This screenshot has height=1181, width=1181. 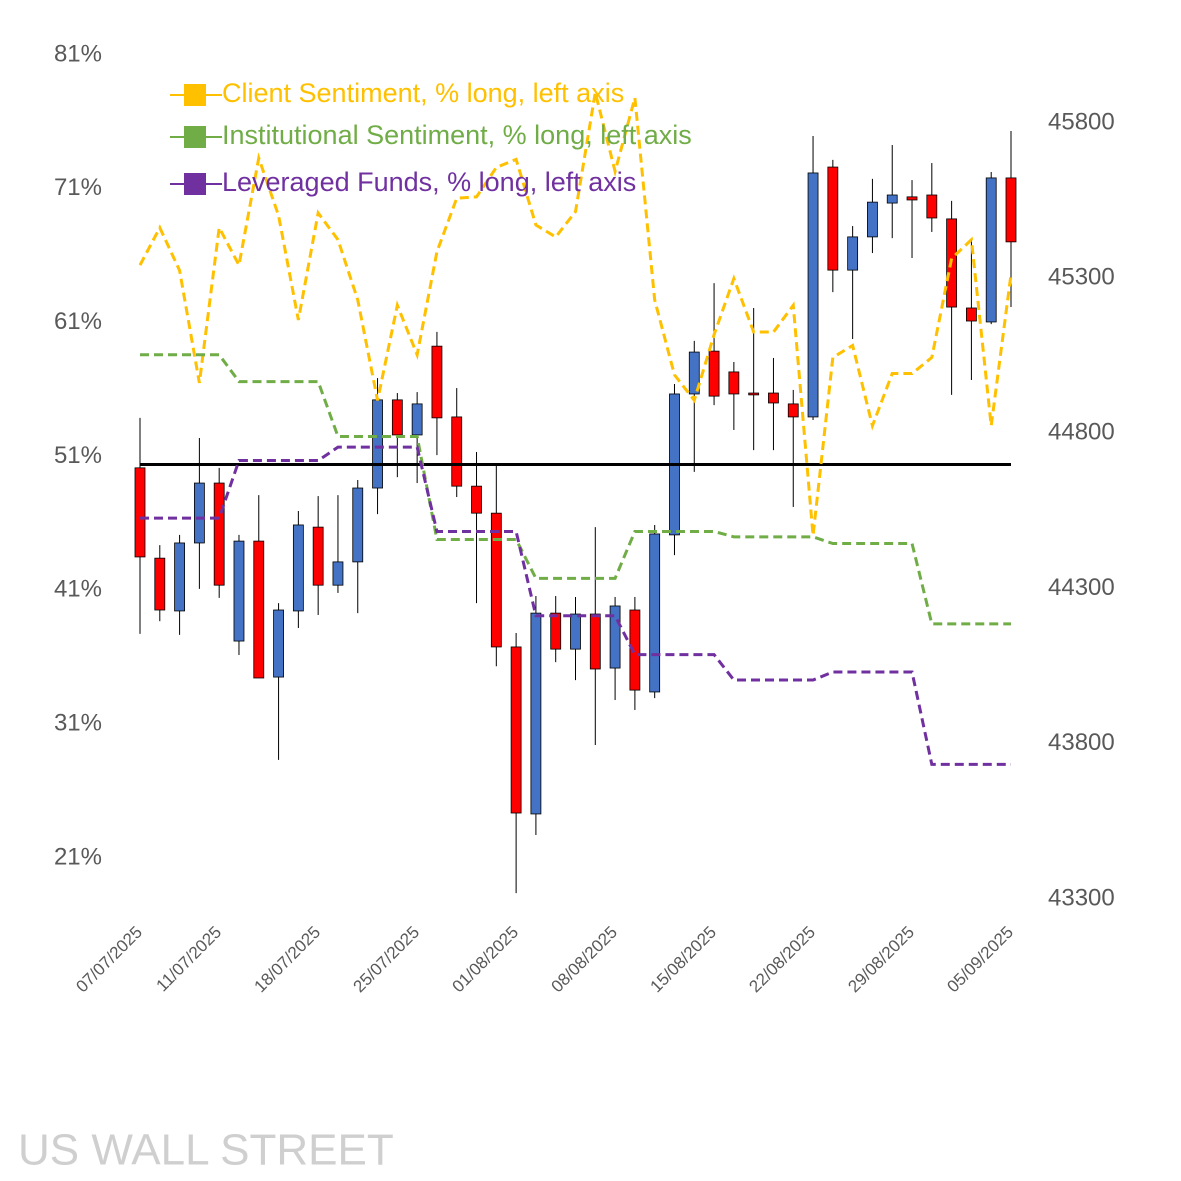 I want to click on y-tick-label: 81%, so click(x=78, y=53).